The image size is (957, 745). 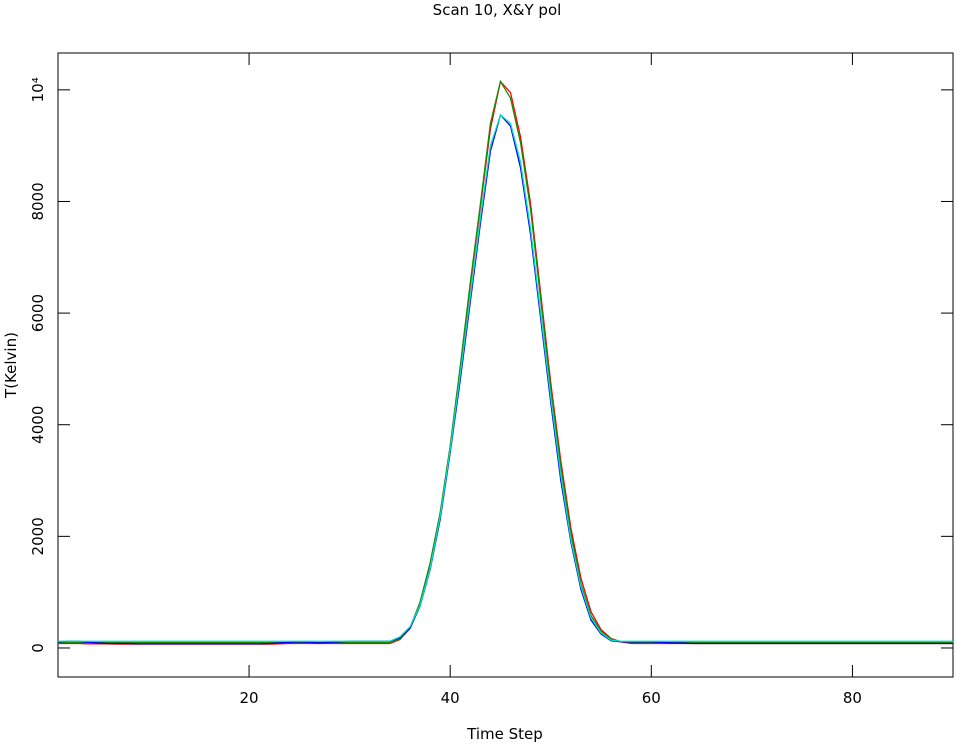 I want to click on x-tick-label: 60, so click(x=651, y=698).